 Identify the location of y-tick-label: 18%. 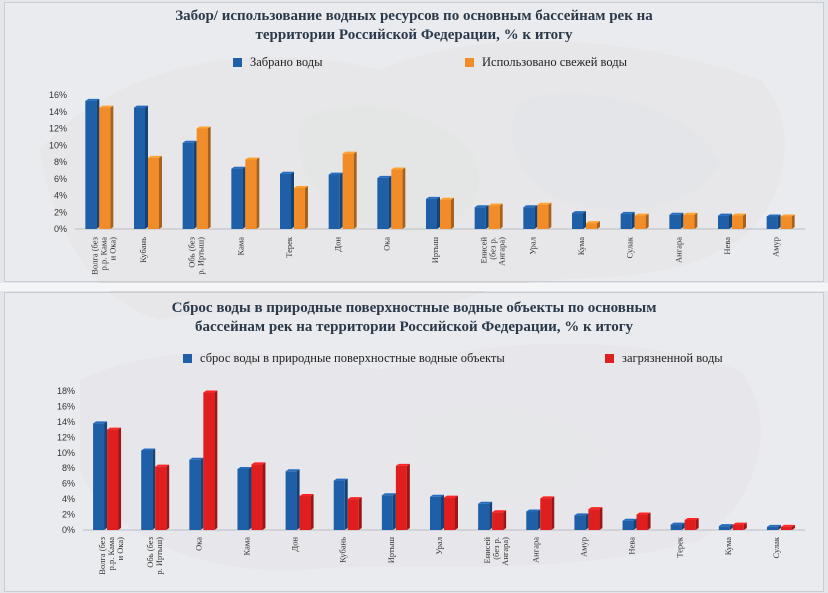
(66, 391).